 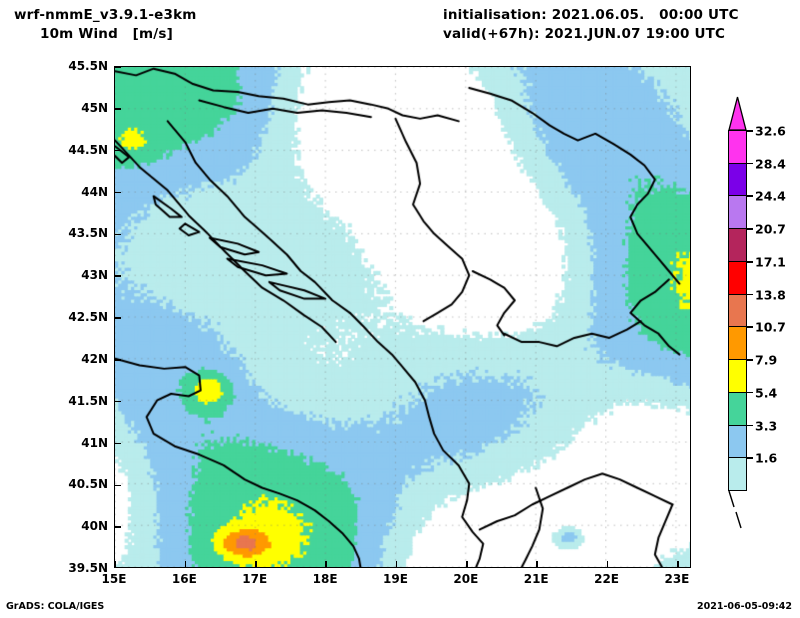 I want to click on colorbar-tick-label: 13.8, so click(x=770, y=295).